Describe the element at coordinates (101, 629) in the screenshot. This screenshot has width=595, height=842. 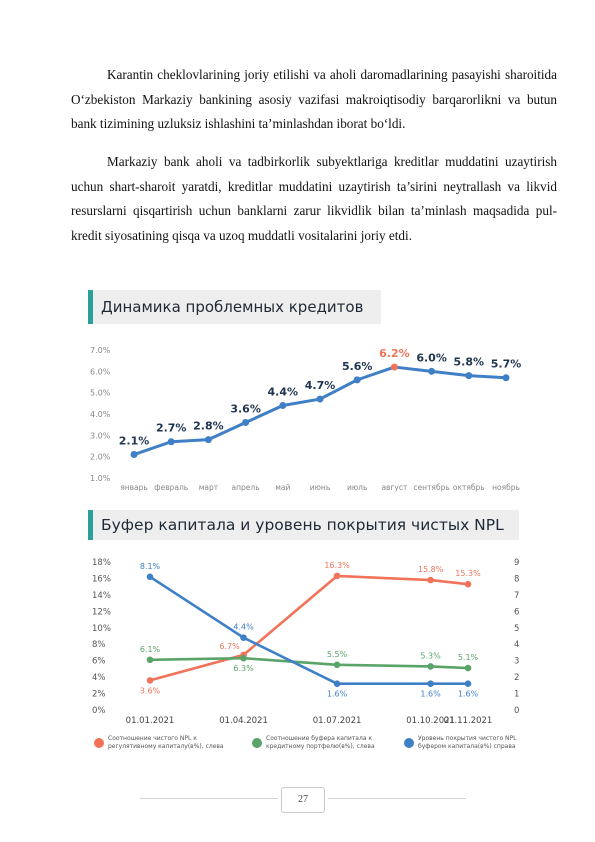
I see `y-left-tick-label: 10%` at that location.